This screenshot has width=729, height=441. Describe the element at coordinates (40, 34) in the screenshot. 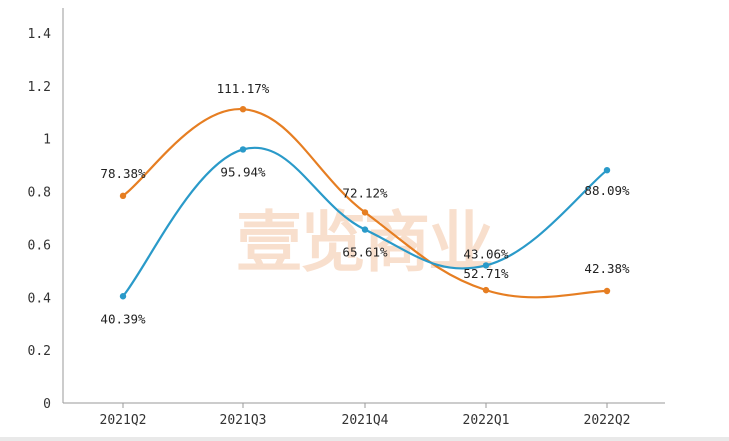

I see `y-tick-label: 1.4` at that location.